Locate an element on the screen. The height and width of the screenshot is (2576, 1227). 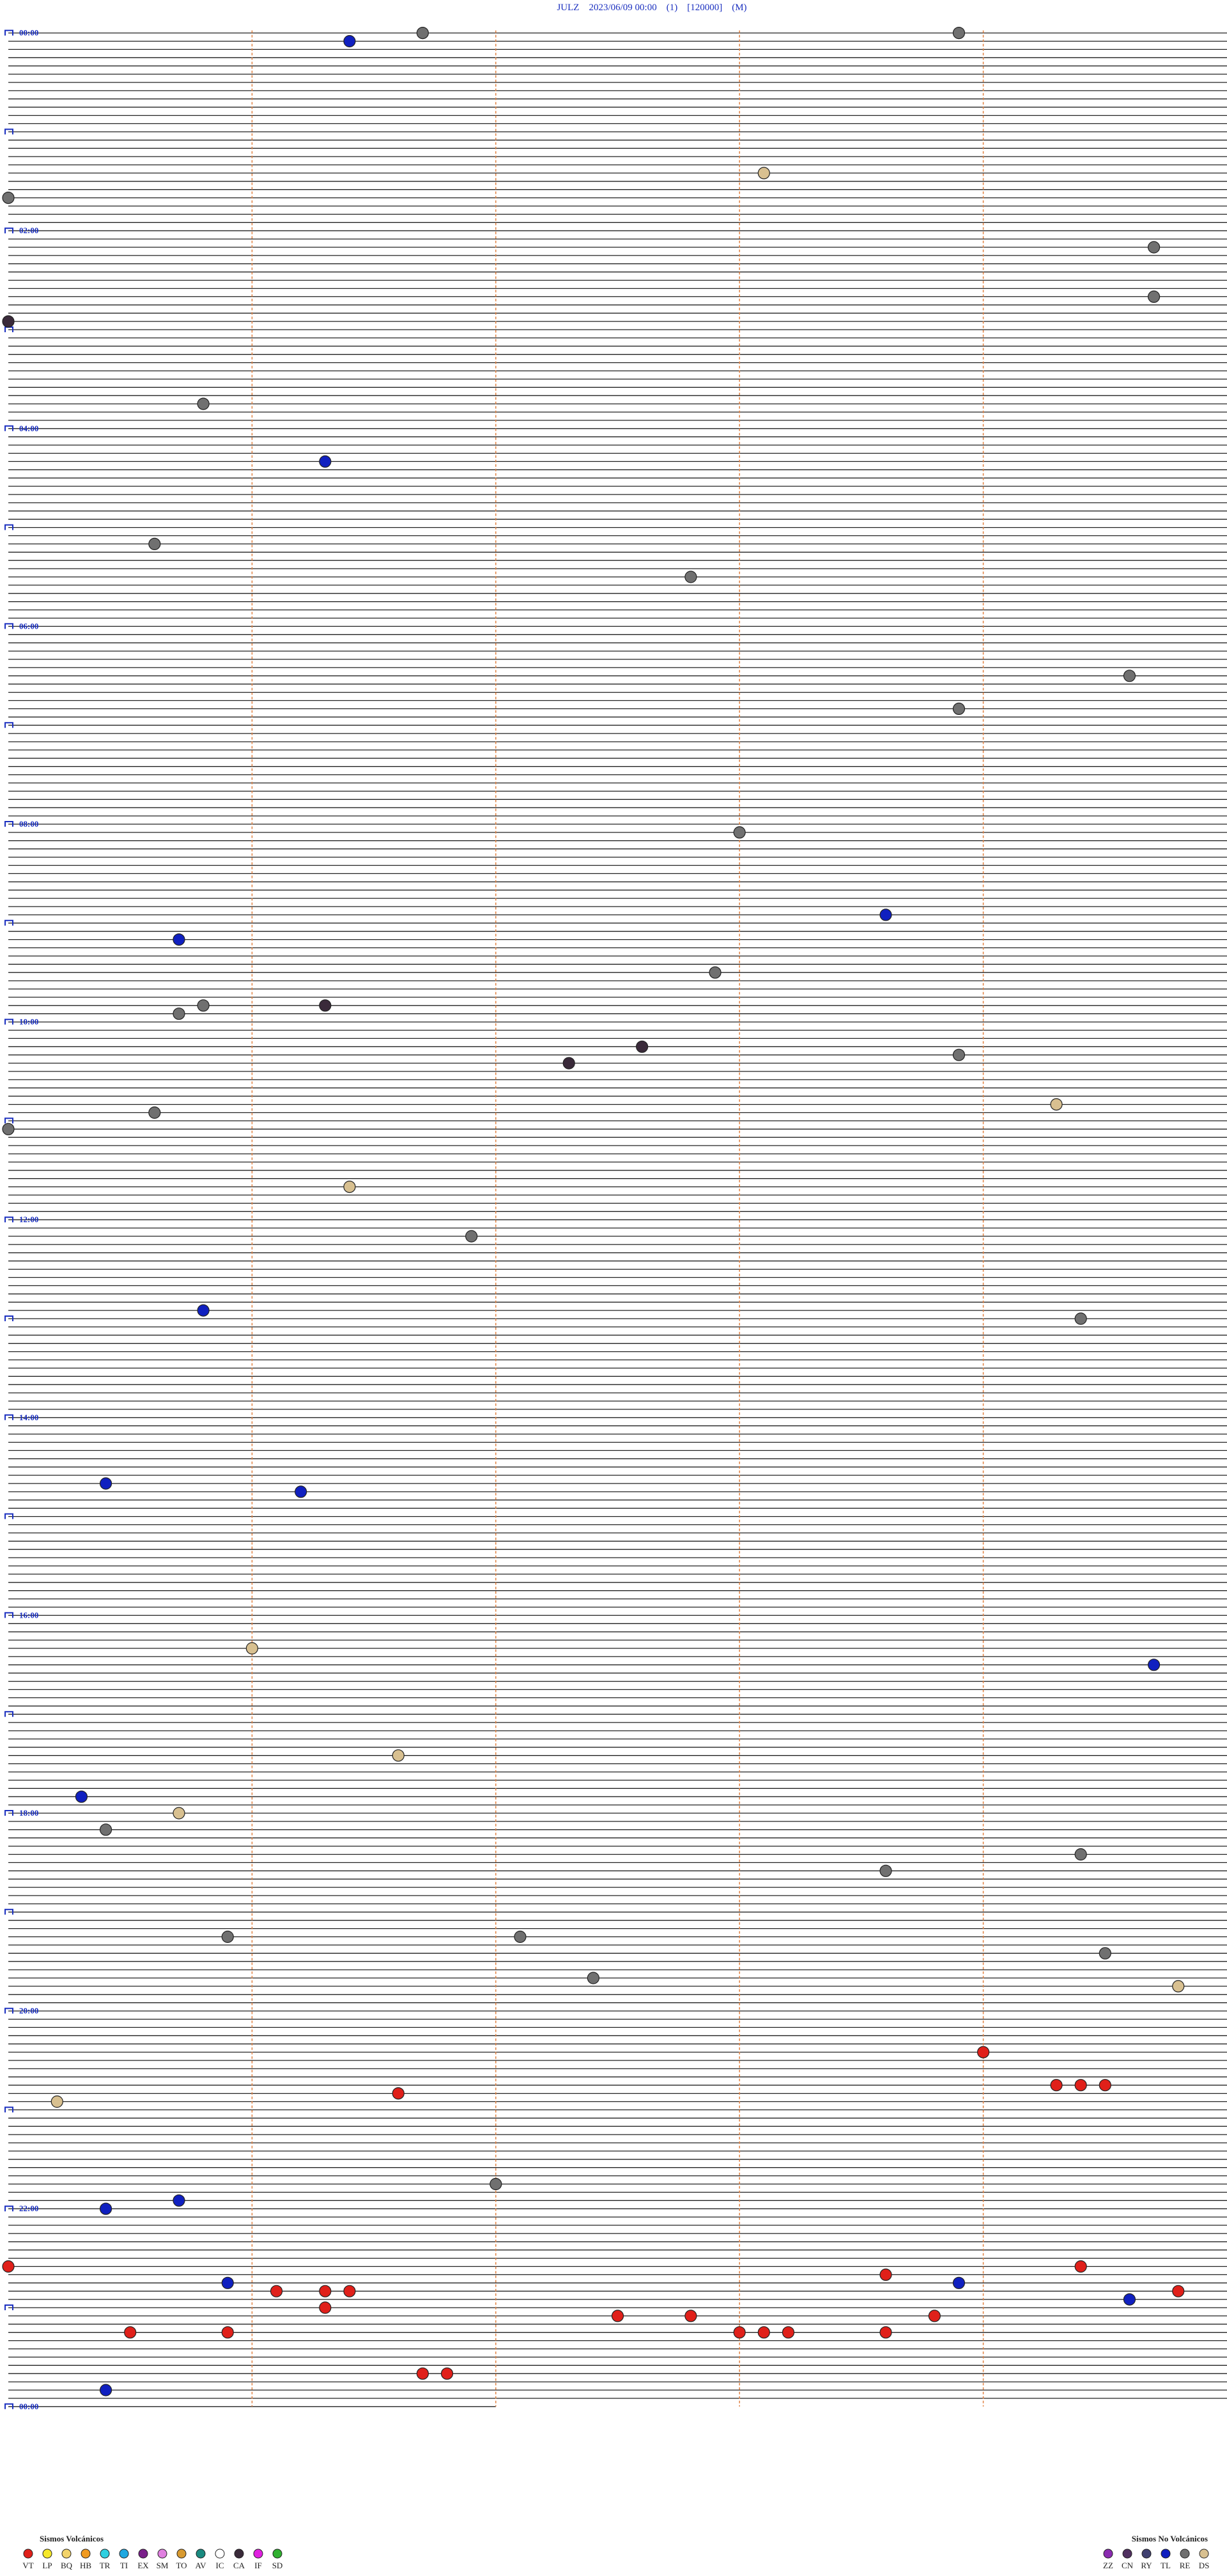
hour-label: 04:00 is located at coordinates (28, 428).